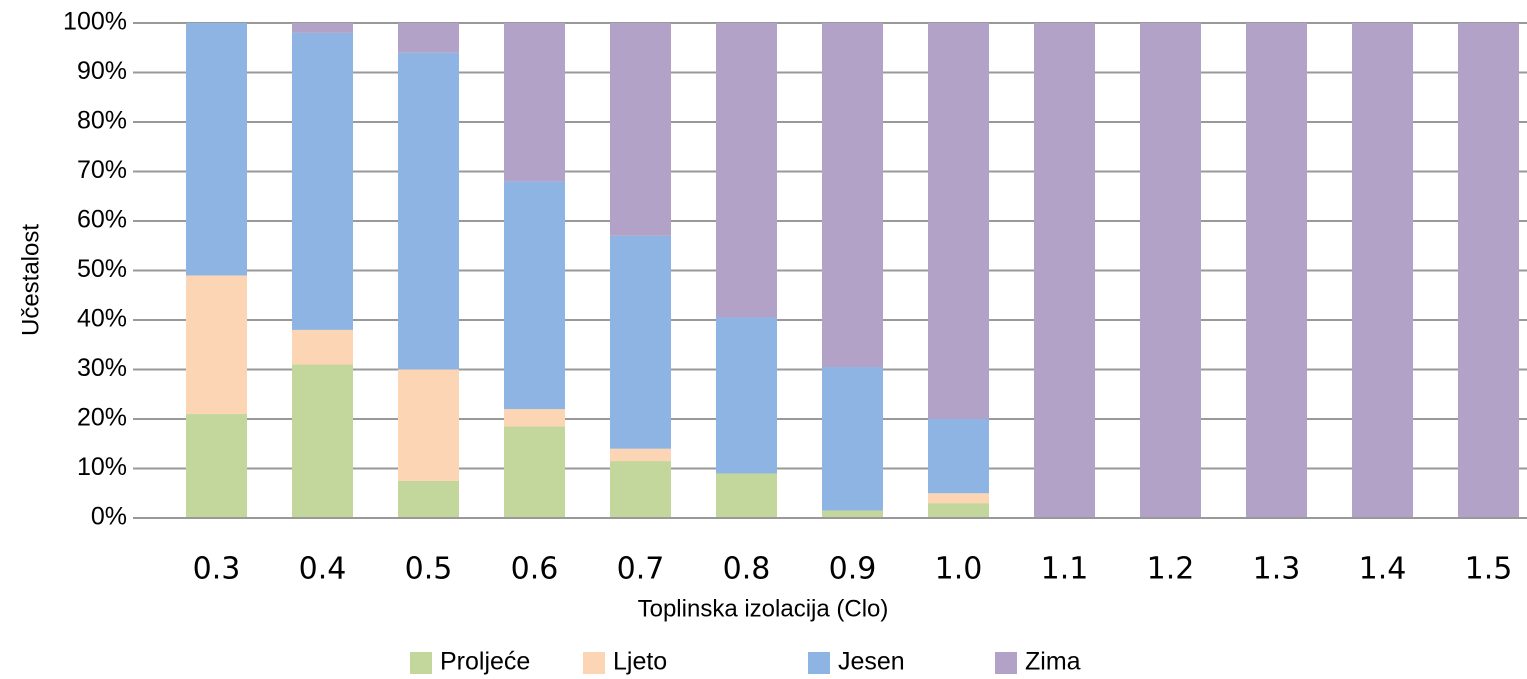  I want to click on legend-label: Jesen, so click(871, 662).